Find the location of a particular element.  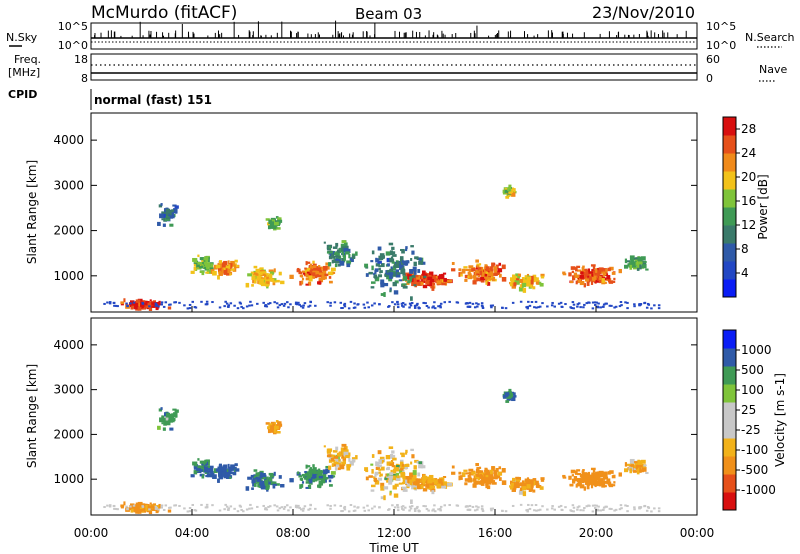

cpid-label: CPID is located at coordinates (22, 94).